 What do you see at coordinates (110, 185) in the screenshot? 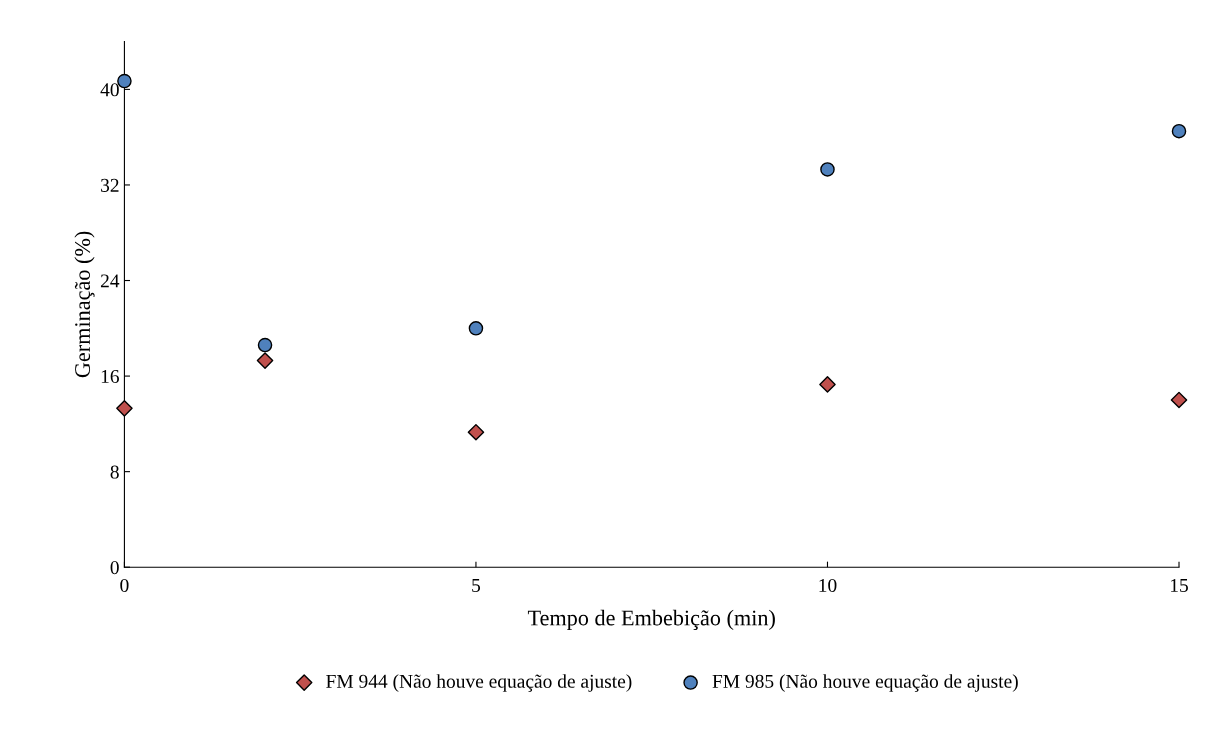
I see `y-tick-label: 32` at bounding box center [110, 185].